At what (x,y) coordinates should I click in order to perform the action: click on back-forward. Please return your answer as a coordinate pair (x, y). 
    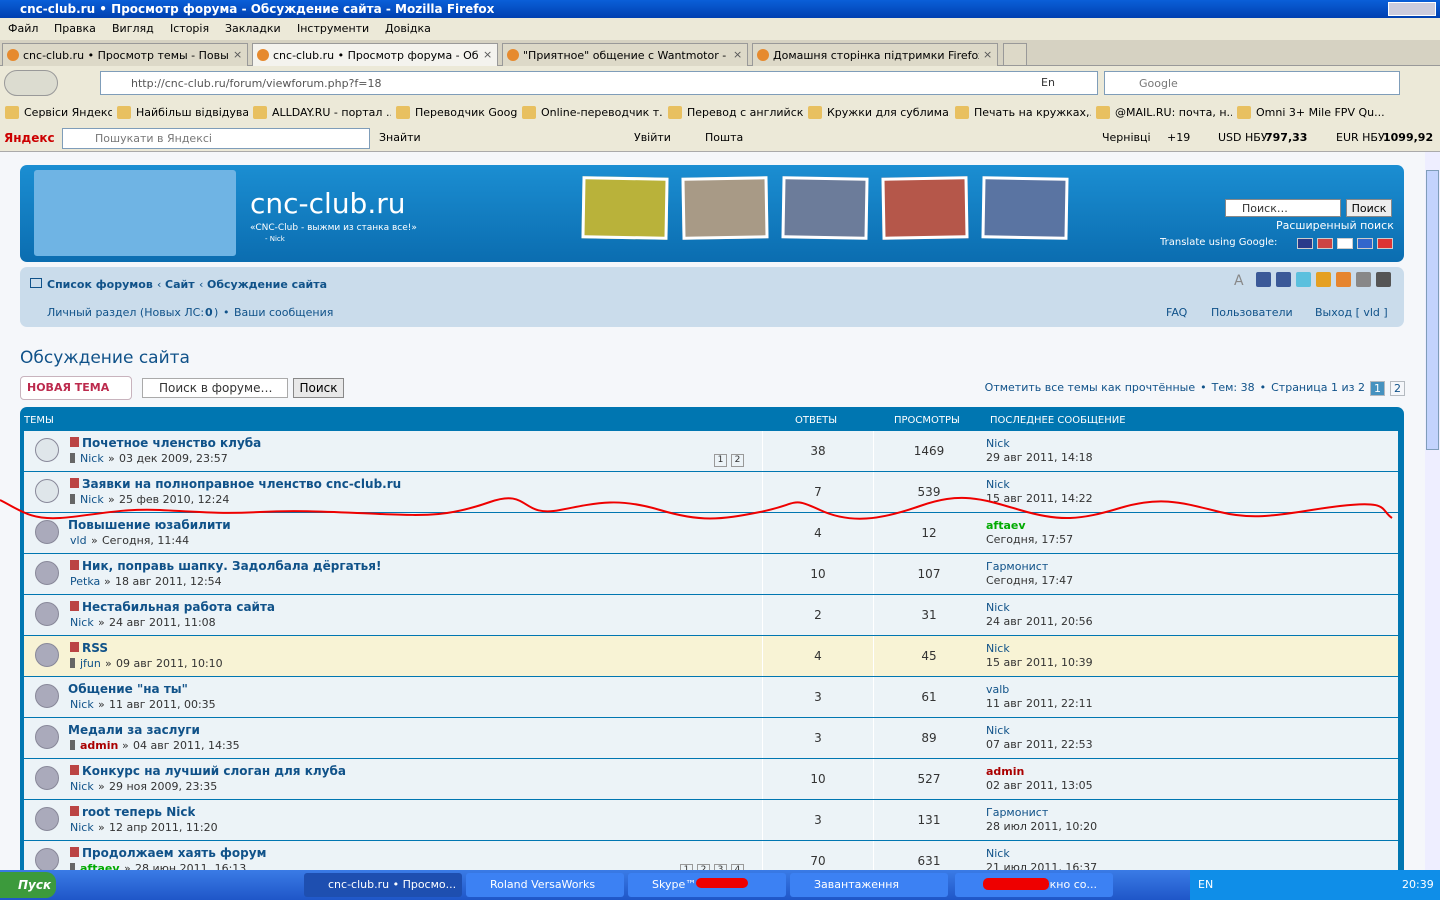
    Looking at the image, I should click on (31, 83).